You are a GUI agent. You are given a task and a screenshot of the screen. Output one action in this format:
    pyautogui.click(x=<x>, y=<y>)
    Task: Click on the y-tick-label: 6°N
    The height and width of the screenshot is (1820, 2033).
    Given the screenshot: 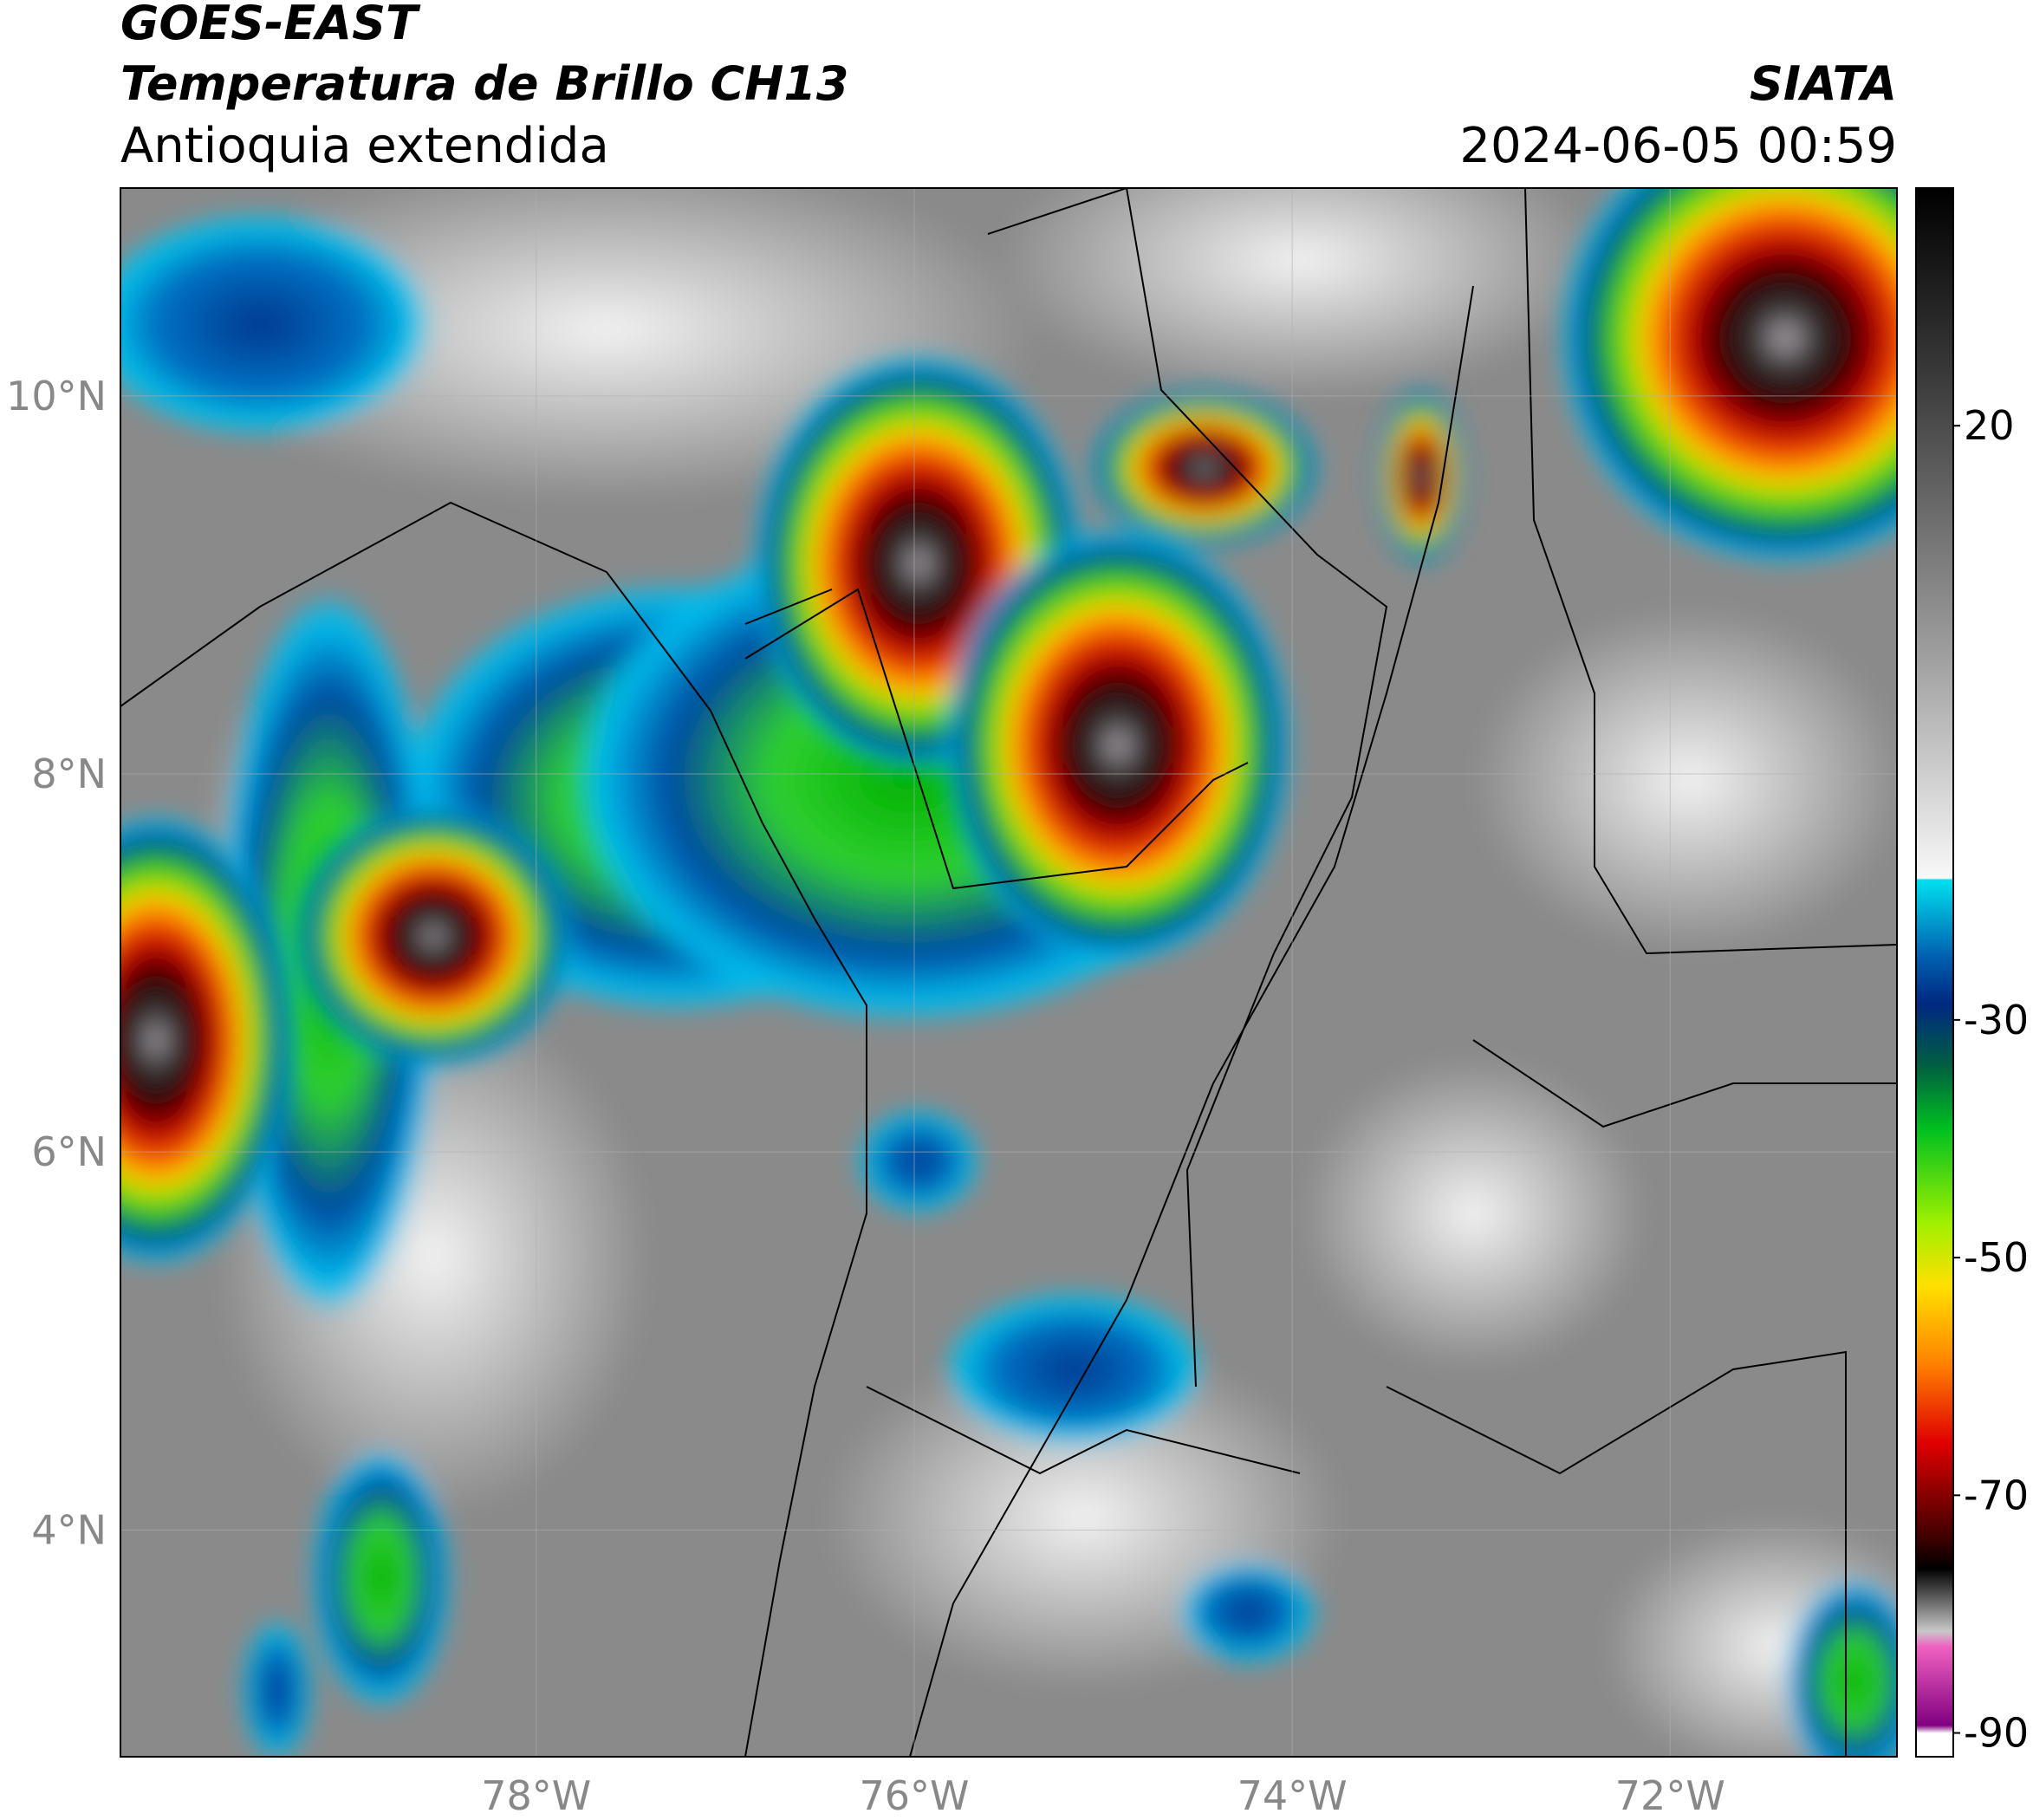 What is the action you would take?
    pyautogui.click(x=69, y=1151)
    